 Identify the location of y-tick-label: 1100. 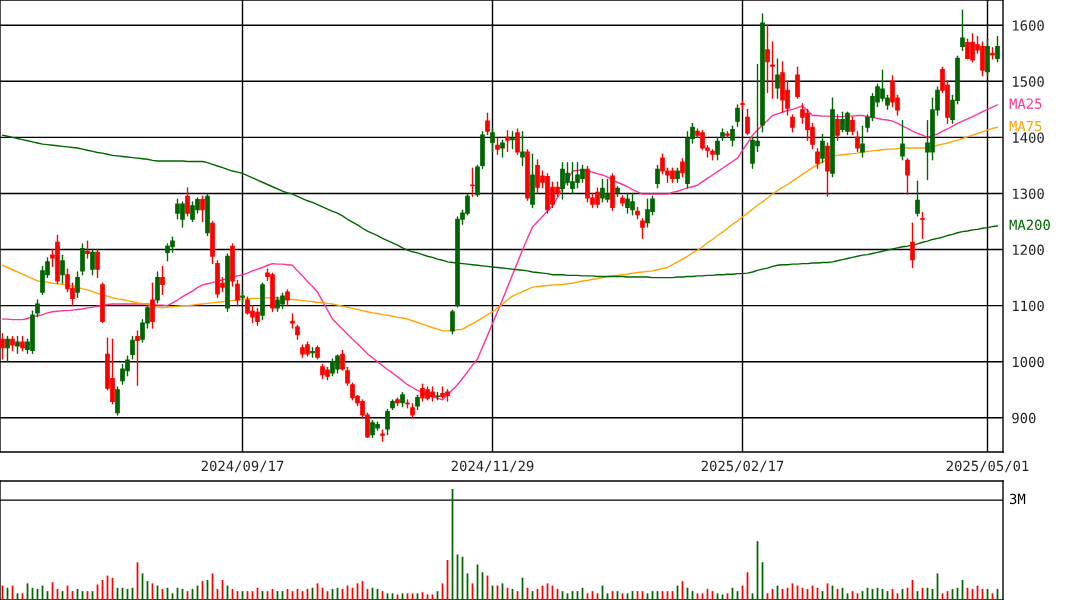
(1028, 306).